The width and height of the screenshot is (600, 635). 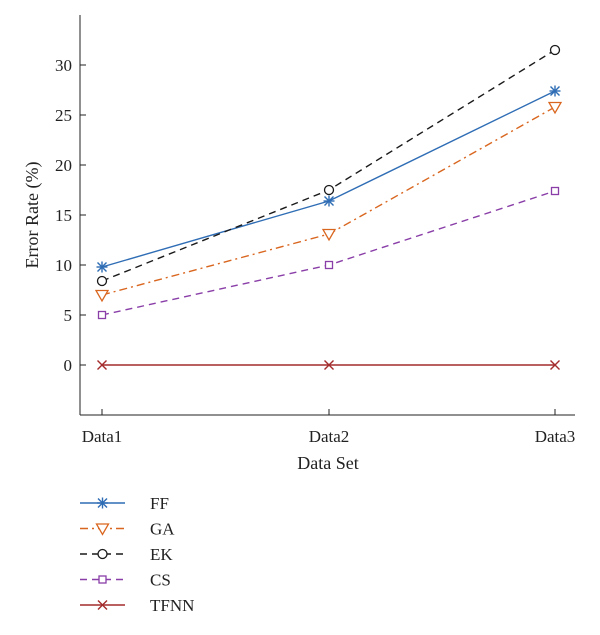 What do you see at coordinates (137, 605) in the screenshot?
I see `legend-item-tfnn: TFNN` at bounding box center [137, 605].